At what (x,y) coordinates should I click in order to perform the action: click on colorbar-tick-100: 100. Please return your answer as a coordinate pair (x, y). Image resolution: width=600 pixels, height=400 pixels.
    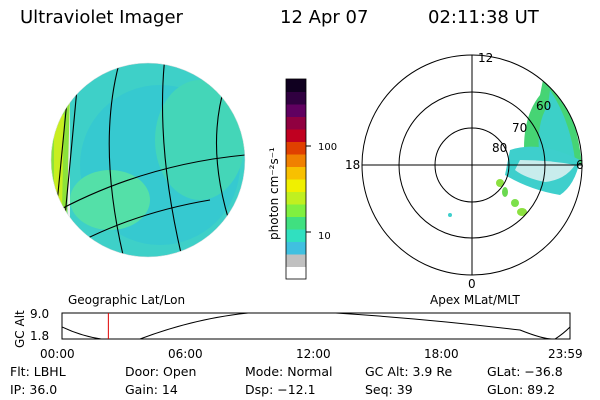
    Looking at the image, I should click on (327, 147).